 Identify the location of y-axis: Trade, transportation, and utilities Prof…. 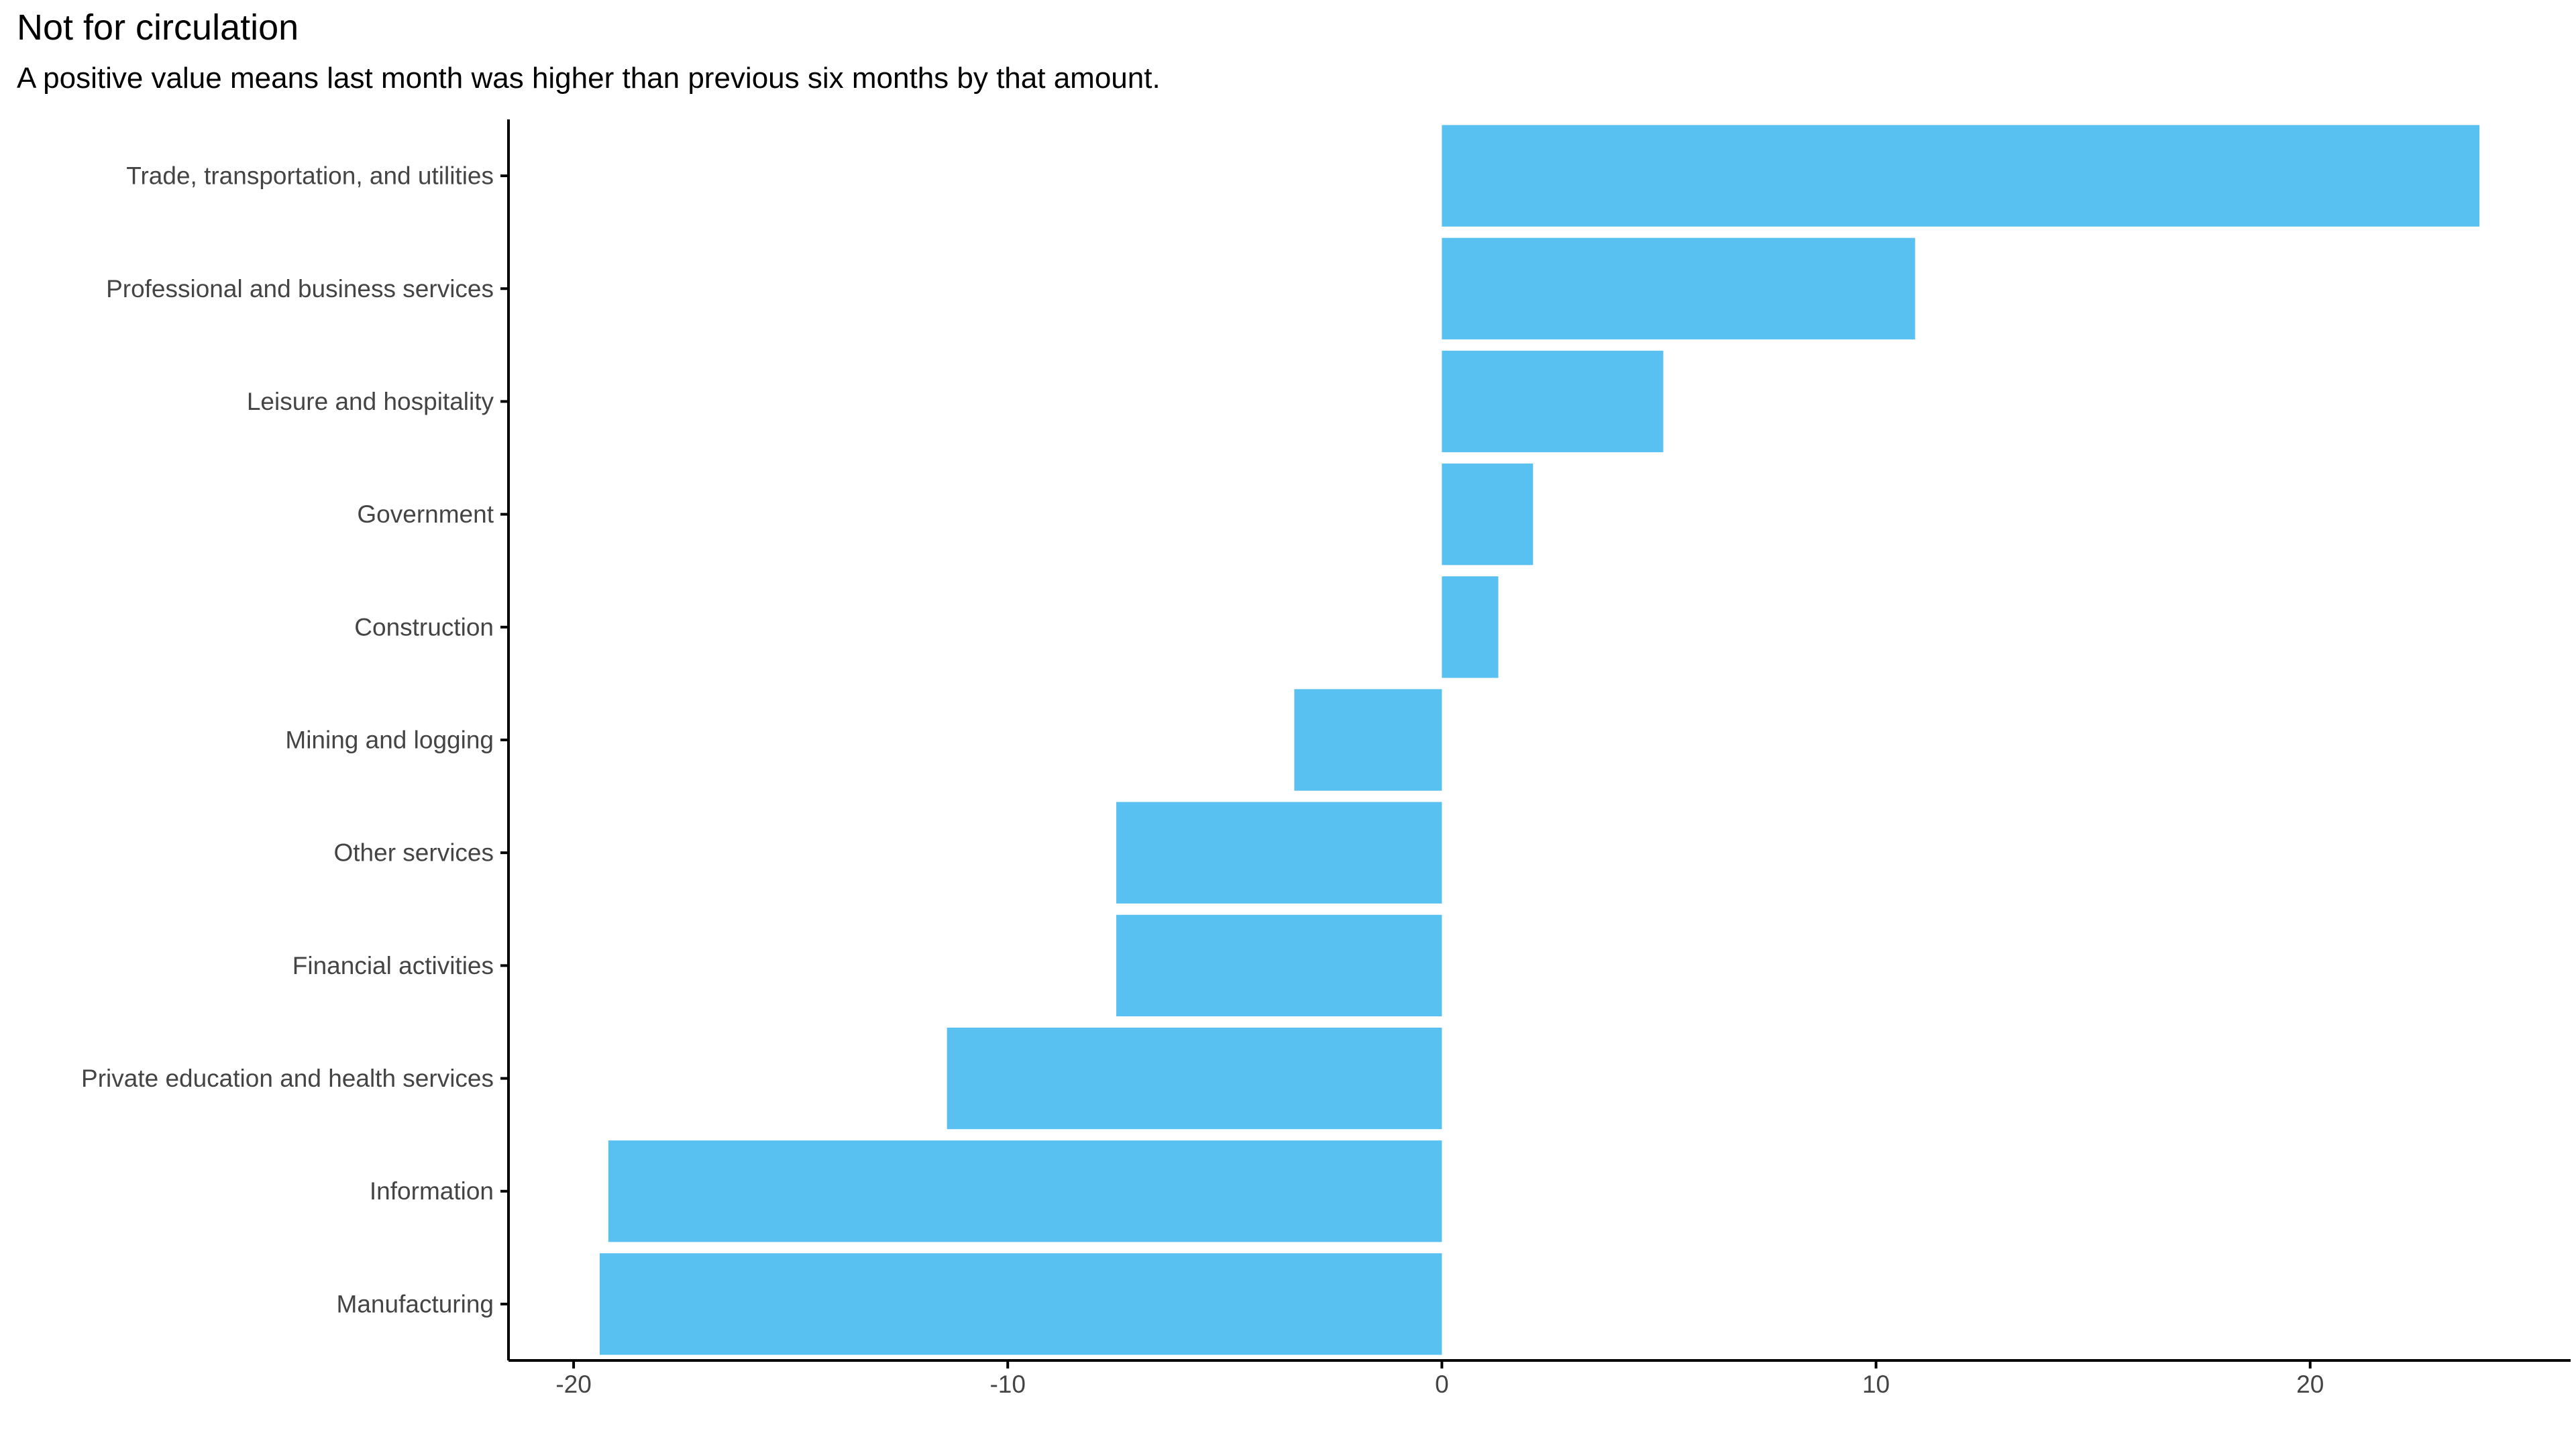
(295, 739).